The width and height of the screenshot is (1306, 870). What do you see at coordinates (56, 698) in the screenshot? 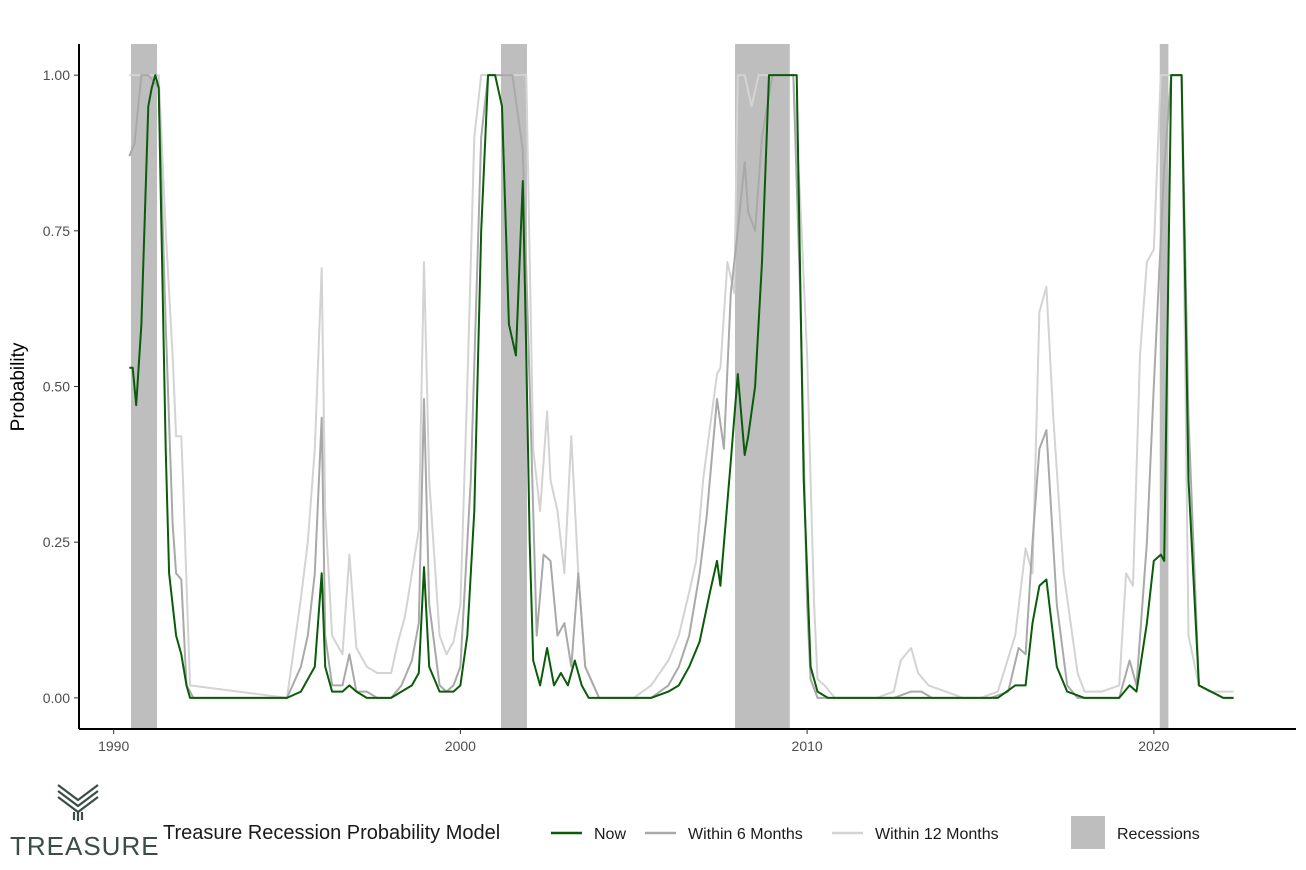
I see `y-tick-label: 0.00` at bounding box center [56, 698].